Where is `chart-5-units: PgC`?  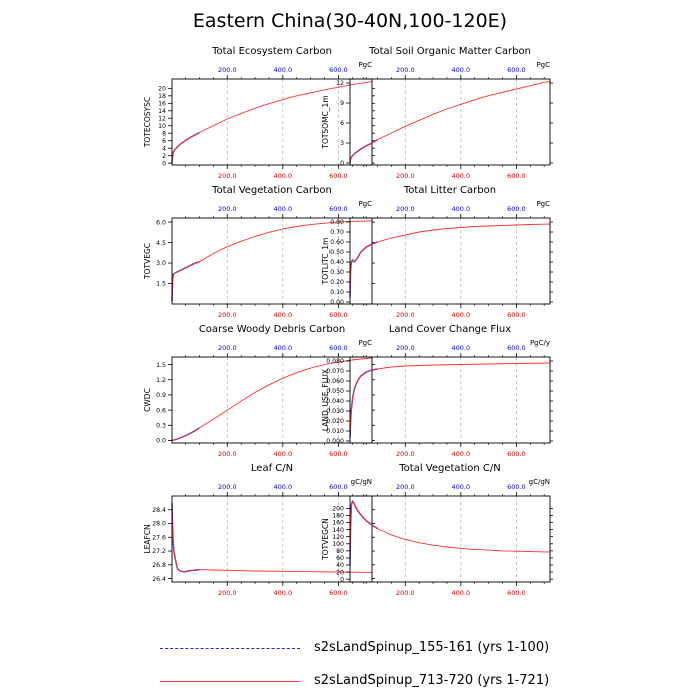 chart-5-units: PgC is located at coordinates (365, 343).